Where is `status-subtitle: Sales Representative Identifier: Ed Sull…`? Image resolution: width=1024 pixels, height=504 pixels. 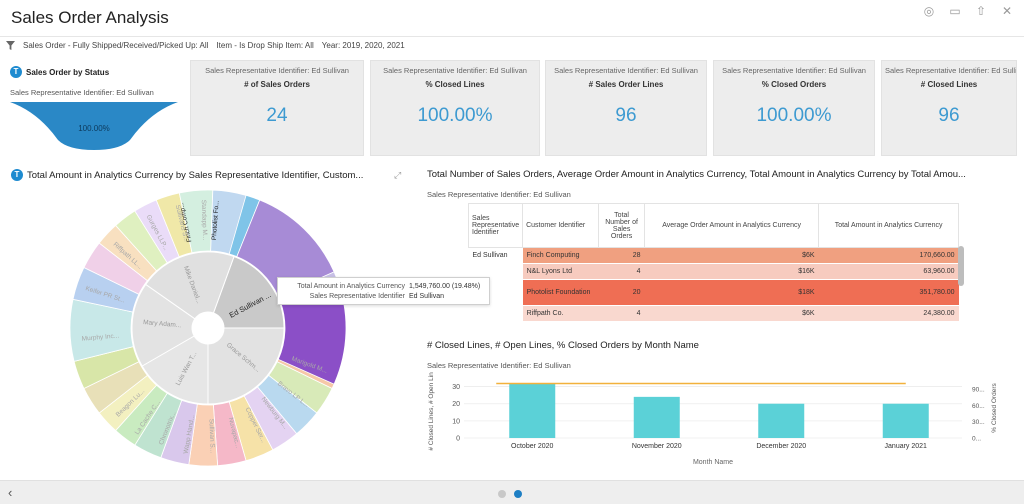
status-subtitle: Sales Representative Identifier: Ed Sull… is located at coordinates (82, 92).